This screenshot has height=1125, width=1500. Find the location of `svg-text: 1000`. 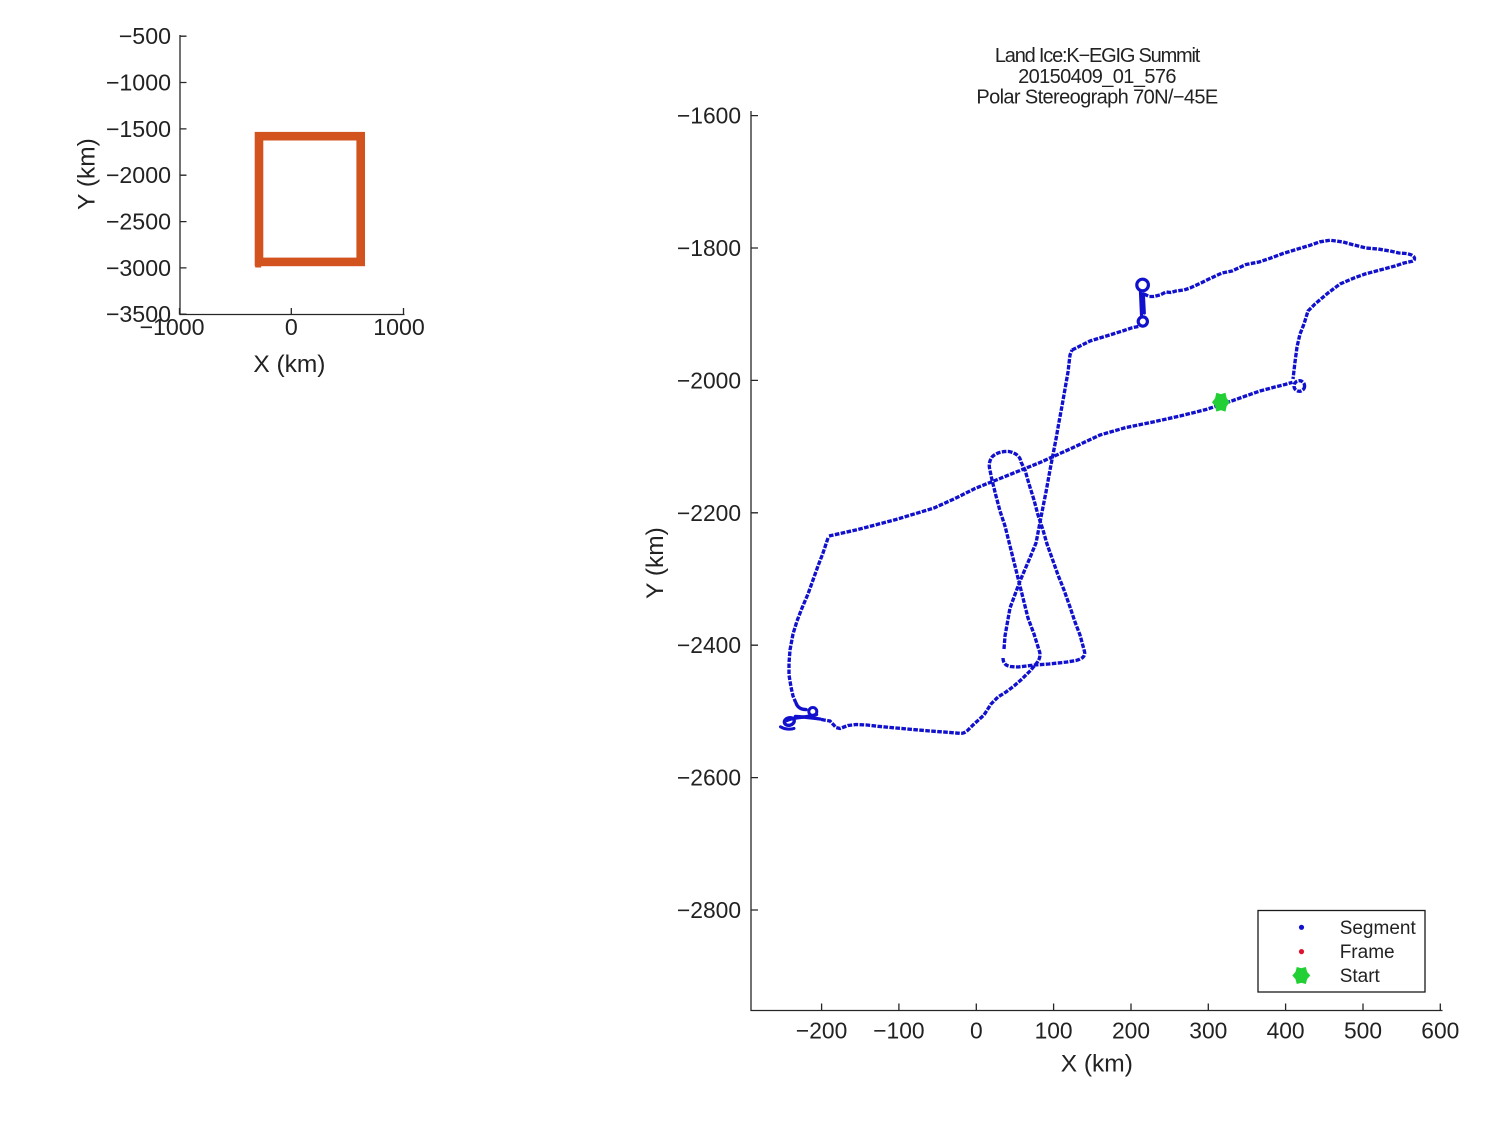

svg-text: 1000 is located at coordinates (399, 327).